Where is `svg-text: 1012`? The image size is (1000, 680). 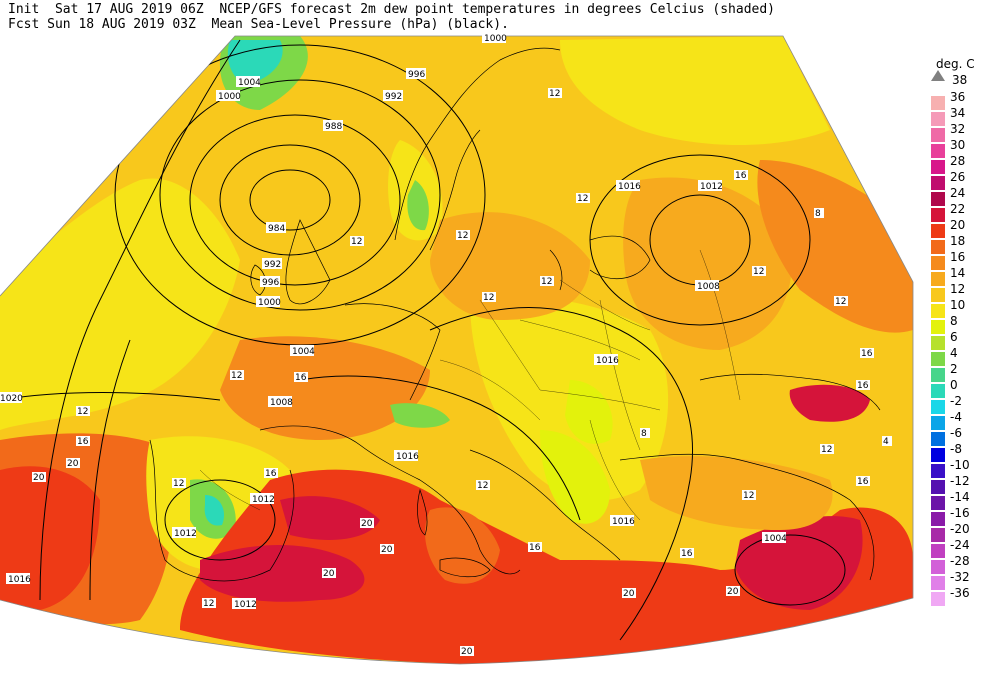 svg-text: 1012 is located at coordinates (711, 187).